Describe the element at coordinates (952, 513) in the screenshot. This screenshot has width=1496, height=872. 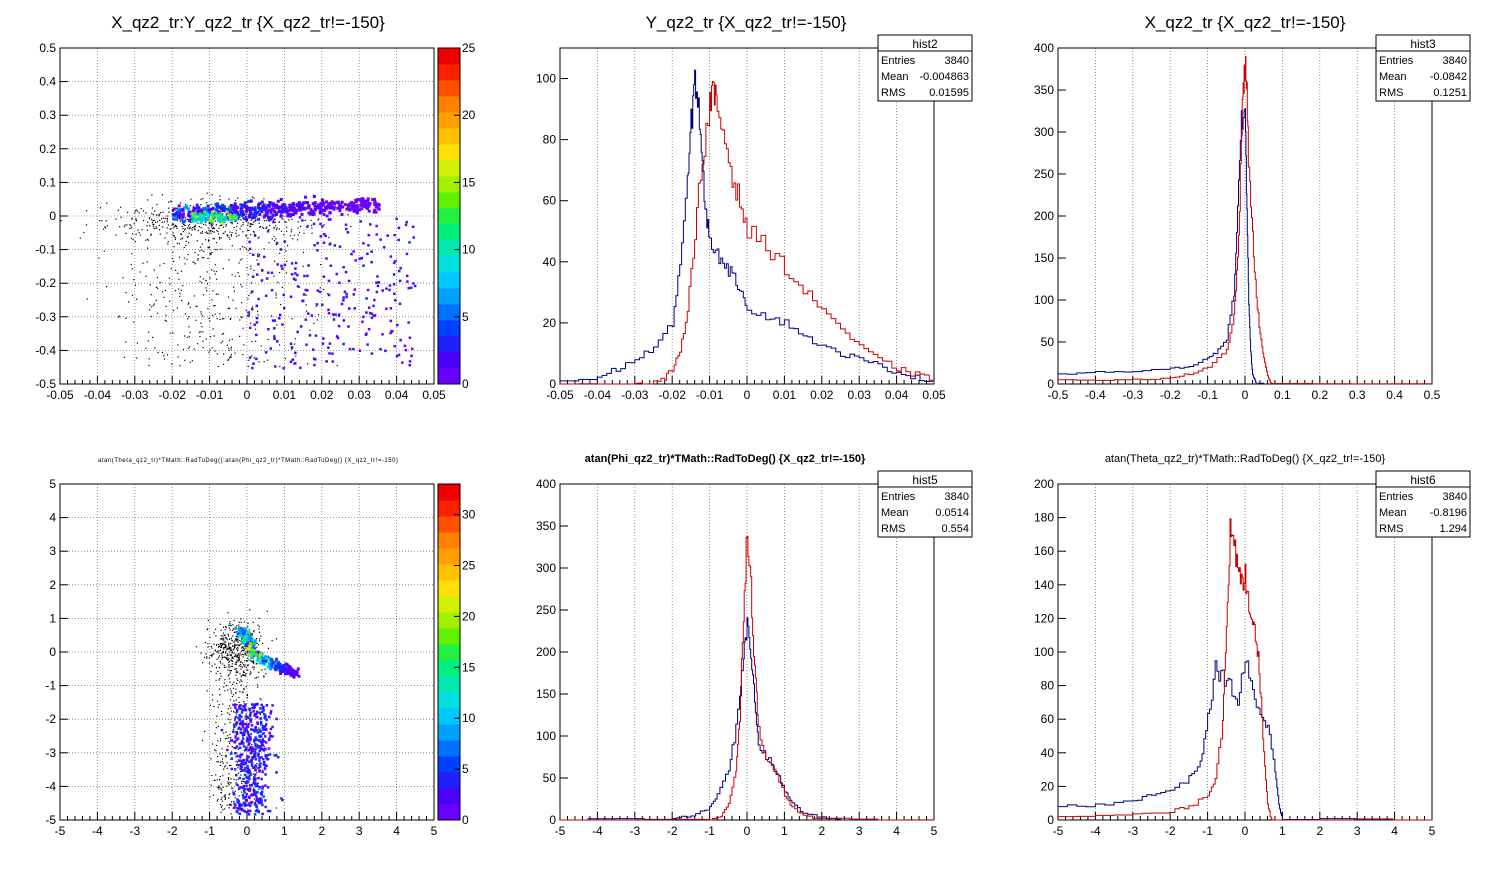
I see `stats-value: 0.0514` at that location.